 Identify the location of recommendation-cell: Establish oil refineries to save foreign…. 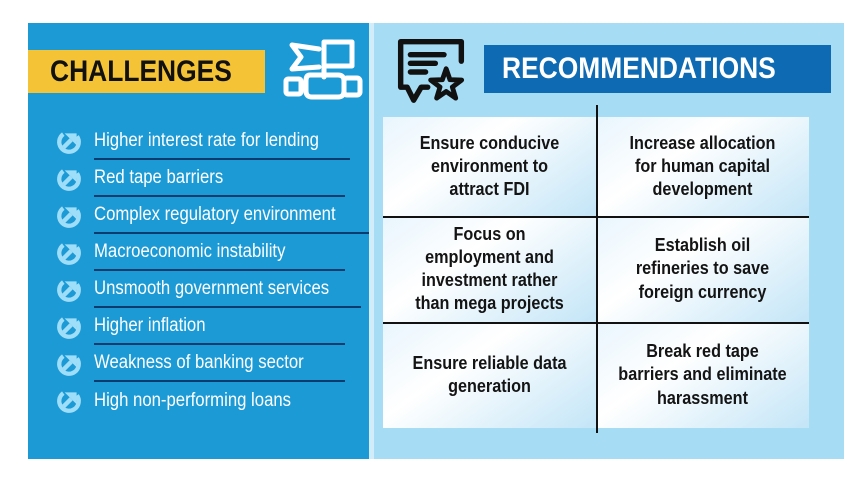
(702, 269).